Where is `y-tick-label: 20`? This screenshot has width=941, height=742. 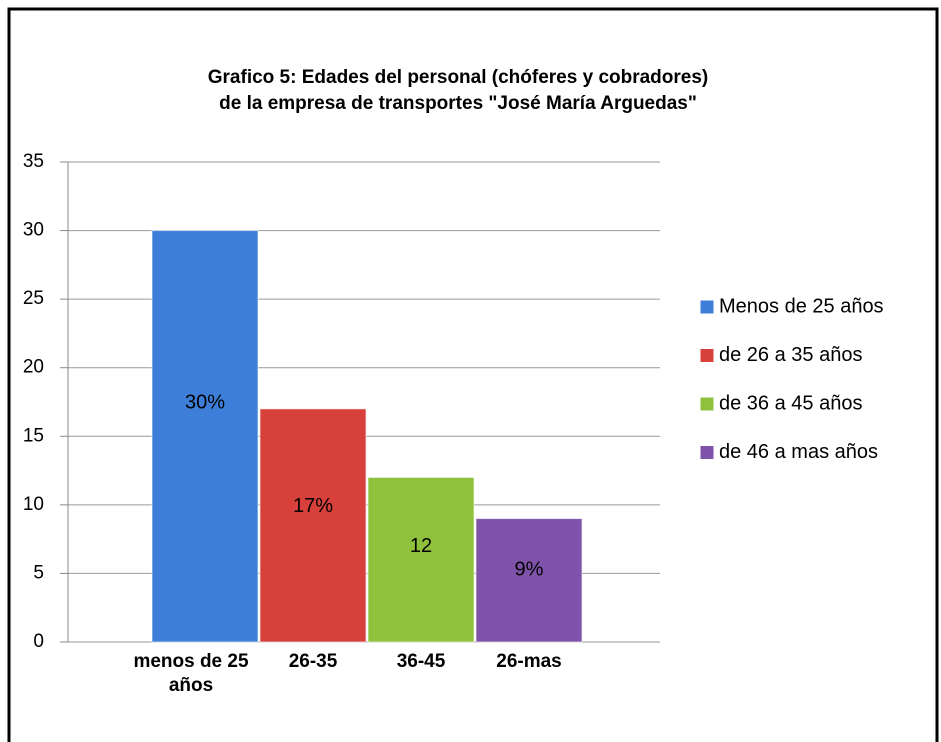
y-tick-label: 20 is located at coordinates (33, 367).